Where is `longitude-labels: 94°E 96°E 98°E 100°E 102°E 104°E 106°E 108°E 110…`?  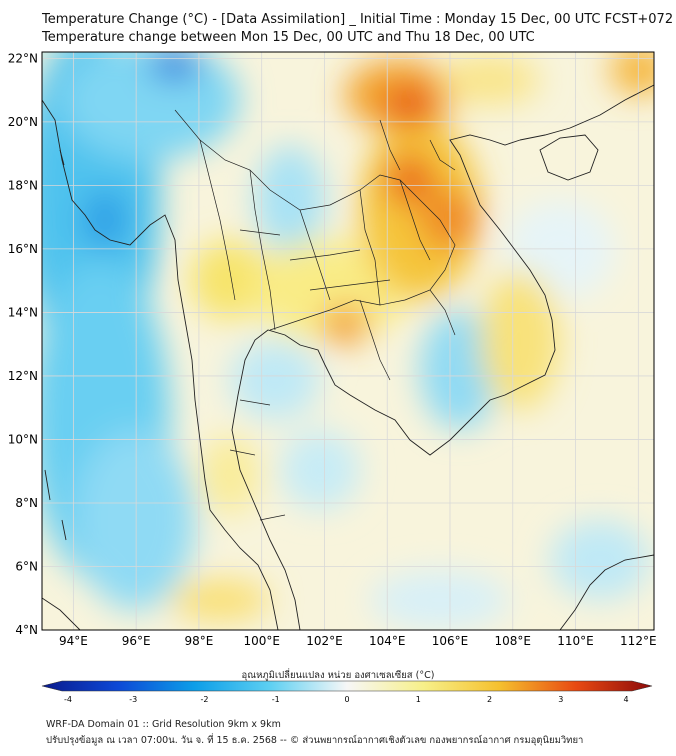
longitude-labels: 94°E 96°E 98°E 100°E 102°E 104°E 106°E 108°E 110… is located at coordinates (358, 641).